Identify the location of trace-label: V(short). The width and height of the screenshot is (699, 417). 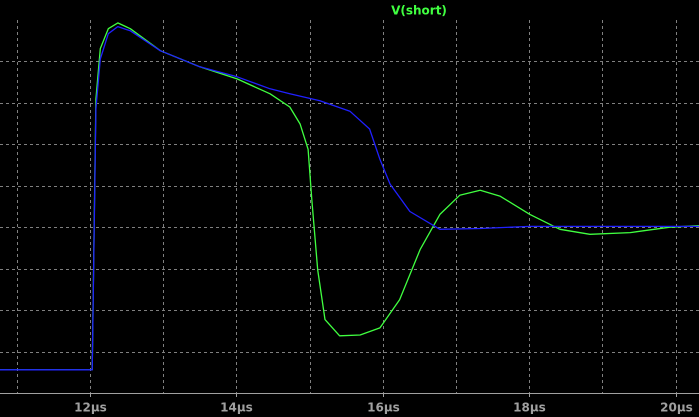
(419, 11).